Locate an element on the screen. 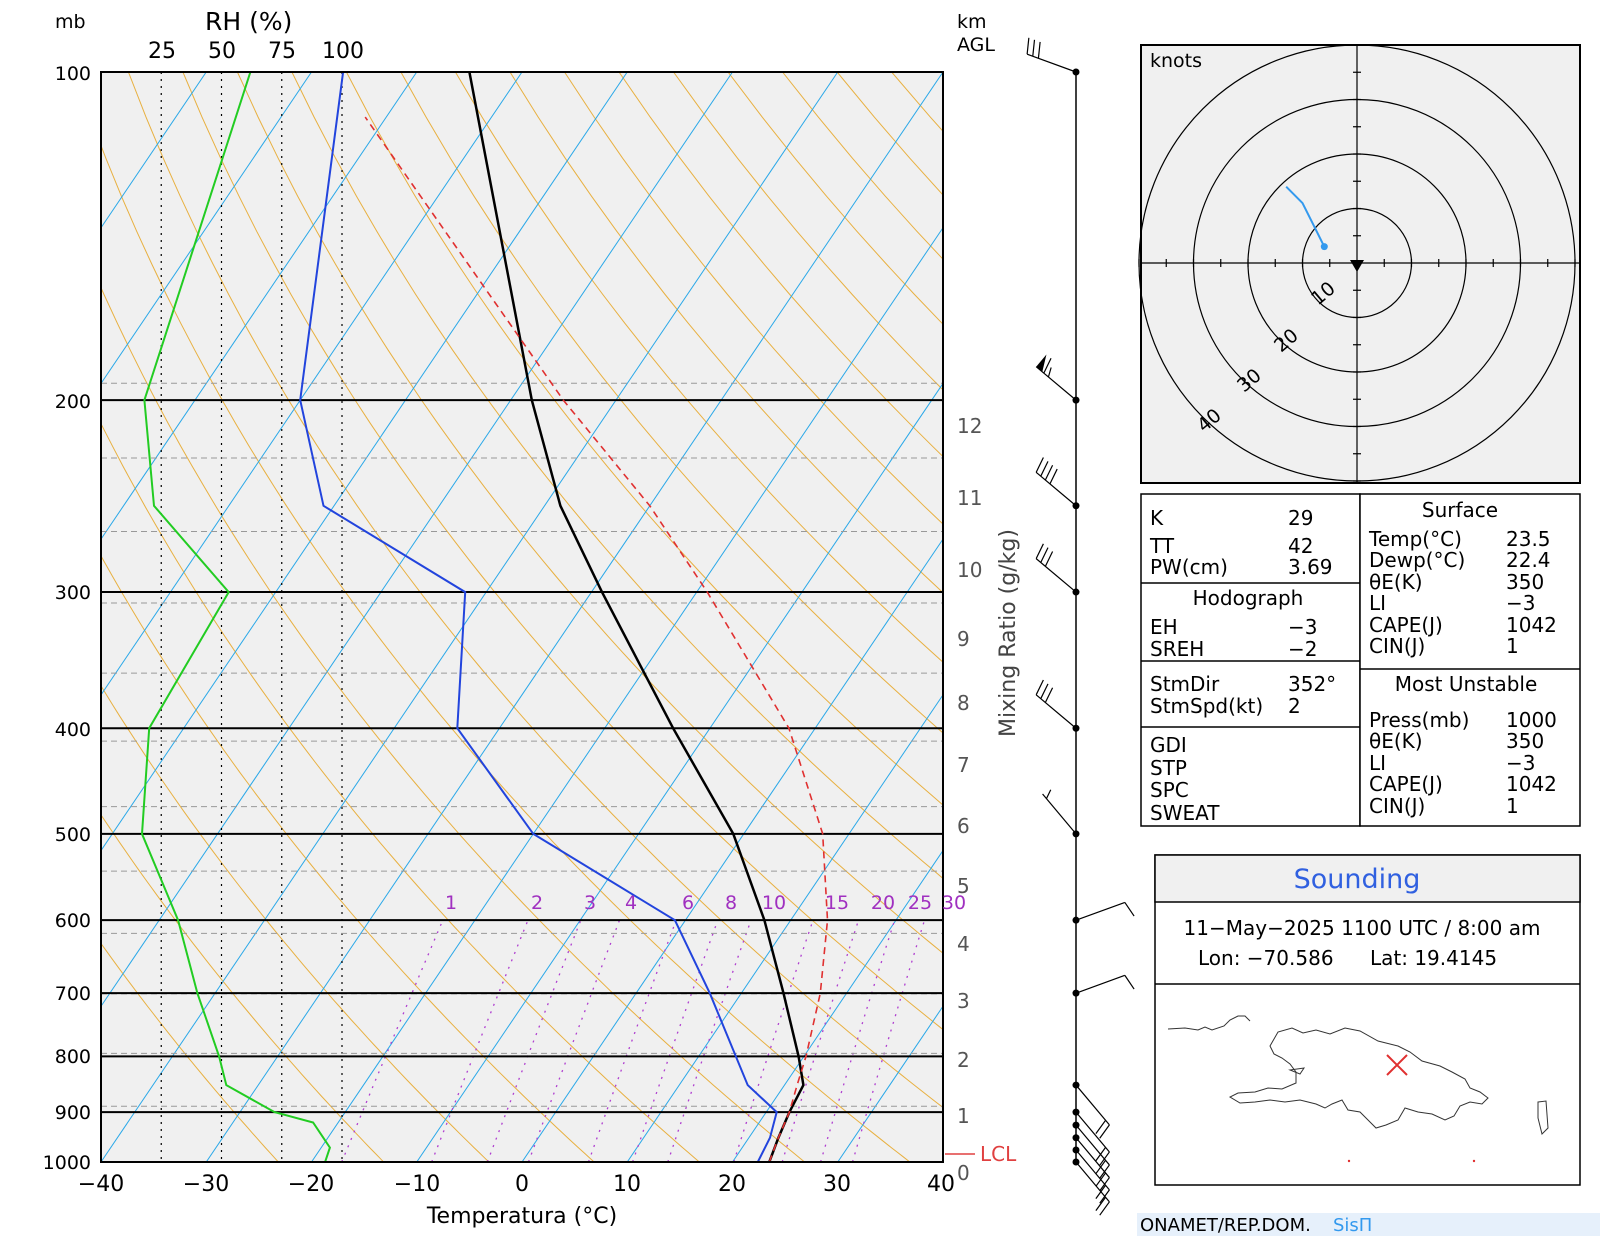  sounding-title-bar is located at coordinates (1367, 878).